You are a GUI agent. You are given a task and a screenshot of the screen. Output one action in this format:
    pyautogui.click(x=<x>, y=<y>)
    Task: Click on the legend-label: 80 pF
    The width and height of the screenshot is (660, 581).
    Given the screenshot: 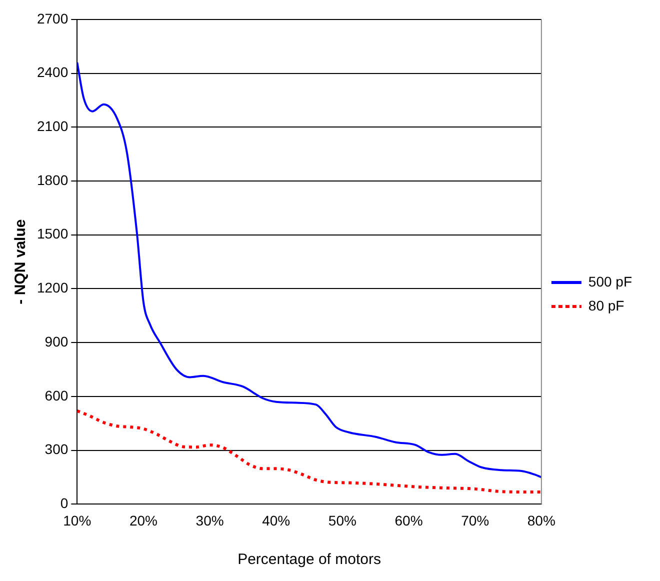 What is the action you would take?
    pyautogui.click(x=606, y=305)
    